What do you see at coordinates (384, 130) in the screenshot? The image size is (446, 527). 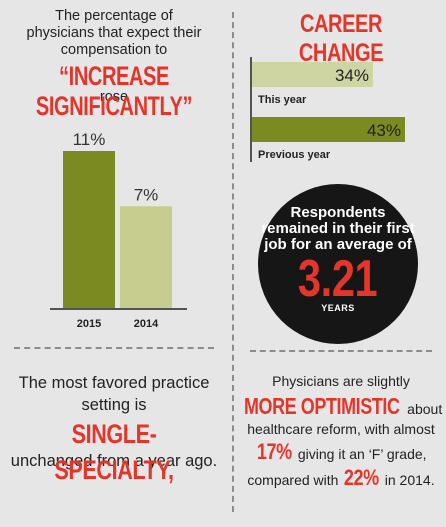 I see `hbar-value-label: 43%` at bounding box center [384, 130].